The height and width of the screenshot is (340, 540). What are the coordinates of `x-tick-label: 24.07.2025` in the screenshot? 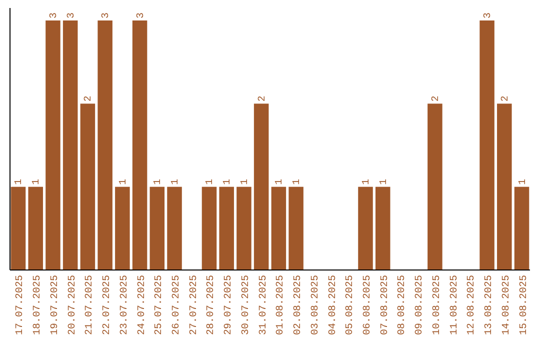 It's located at (142, 305).